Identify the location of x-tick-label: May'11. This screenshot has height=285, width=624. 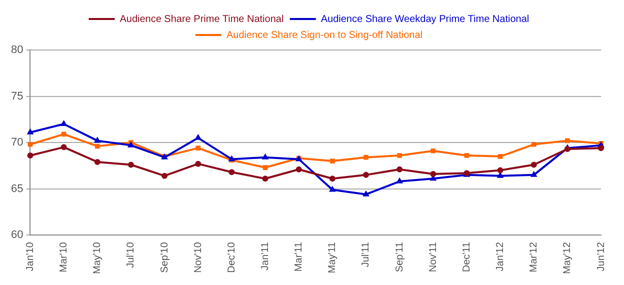
(332, 258).